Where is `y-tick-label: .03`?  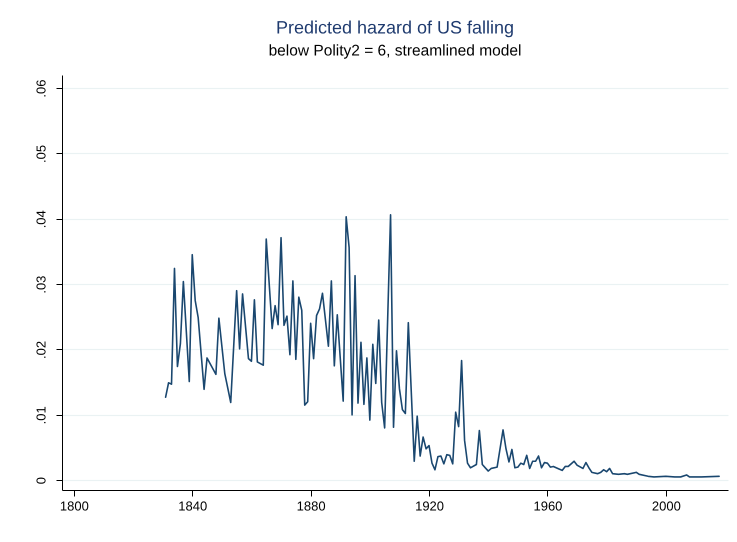 y-tick-label: .03 is located at coordinates (41, 285).